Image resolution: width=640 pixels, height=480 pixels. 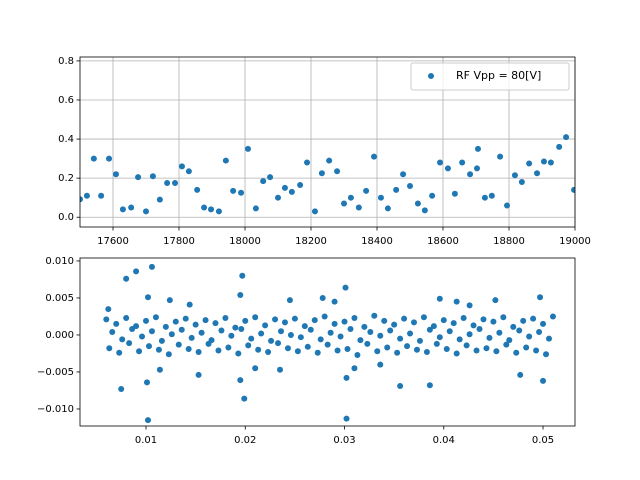 I want to click on y-tick-label: 0.2, so click(x=66, y=178).